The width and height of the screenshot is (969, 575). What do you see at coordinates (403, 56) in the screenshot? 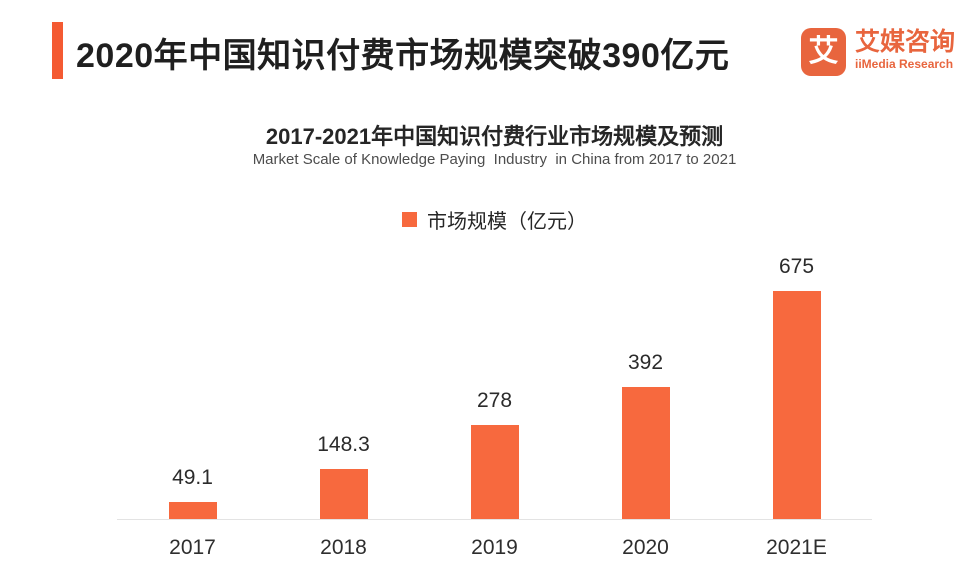
I see `page-title: 2020年中国知识付费市场规模突破390亿元` at bounding box center [403, 56].